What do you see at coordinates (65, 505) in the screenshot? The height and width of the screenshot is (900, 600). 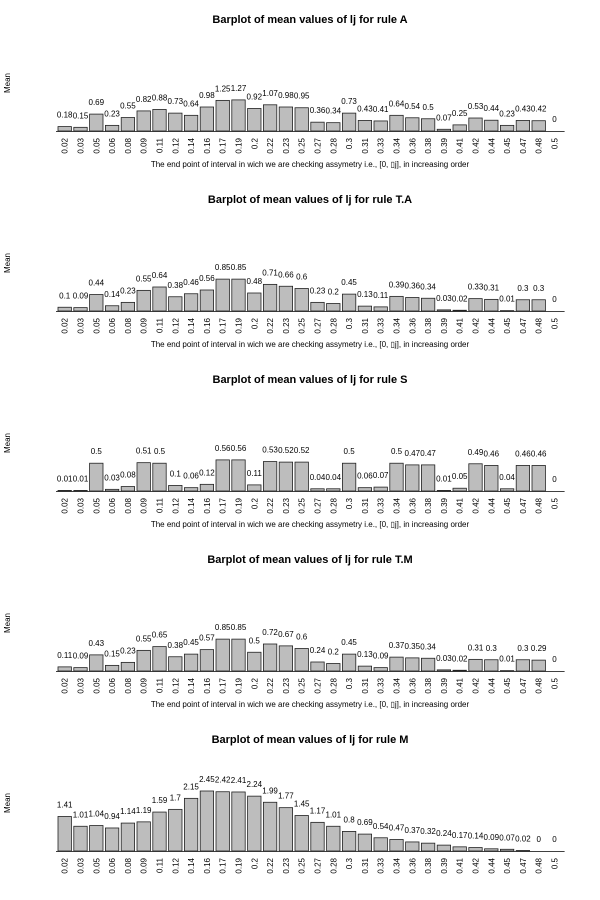 I see `x-tick-label: 0.02` at bounding box center [65, 505].